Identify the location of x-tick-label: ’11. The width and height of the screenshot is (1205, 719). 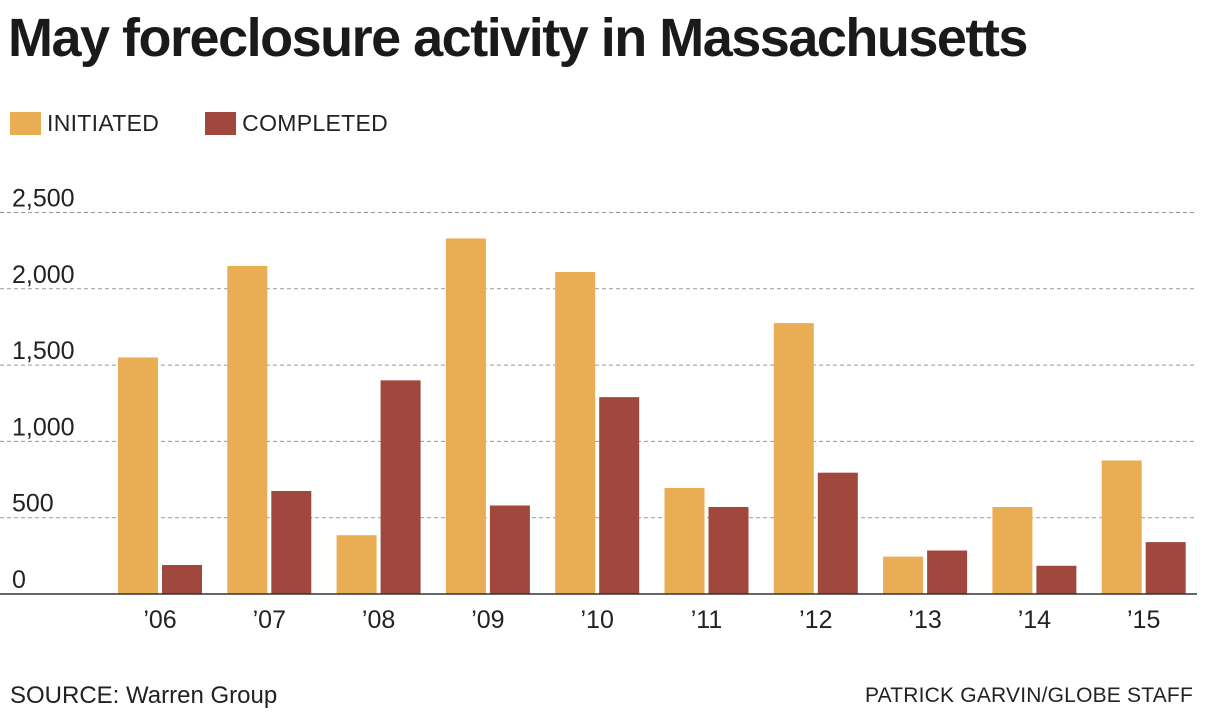
(707, 620).